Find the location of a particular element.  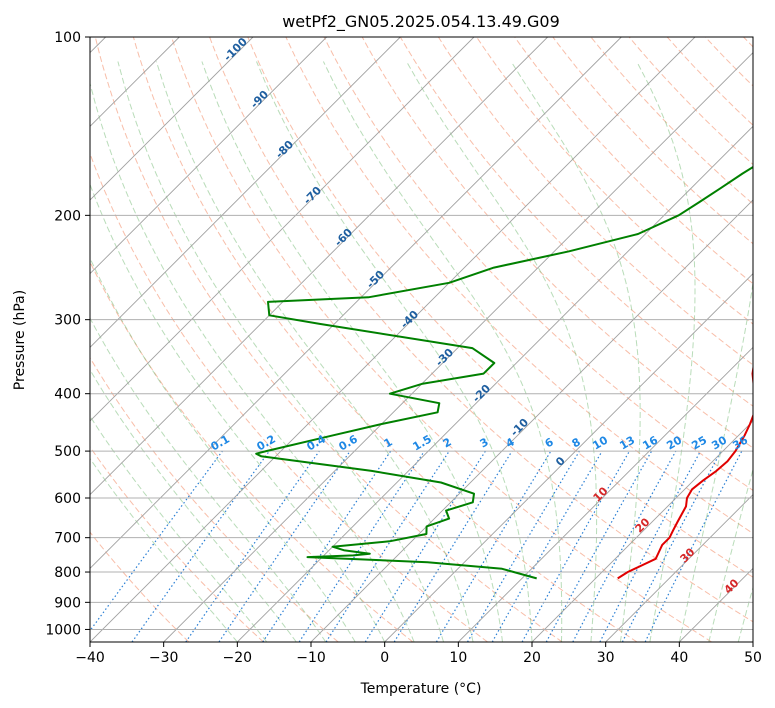

mixing-ratio-label: 8 is located at coordinates (576, 442).